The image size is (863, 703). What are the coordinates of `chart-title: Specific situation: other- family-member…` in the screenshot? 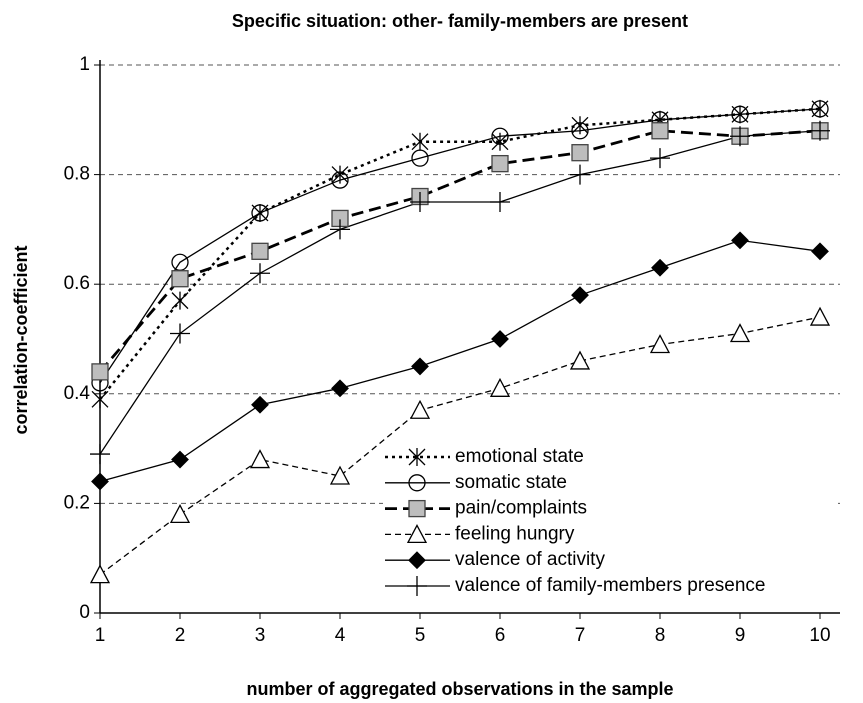 It's located at (460, 21).